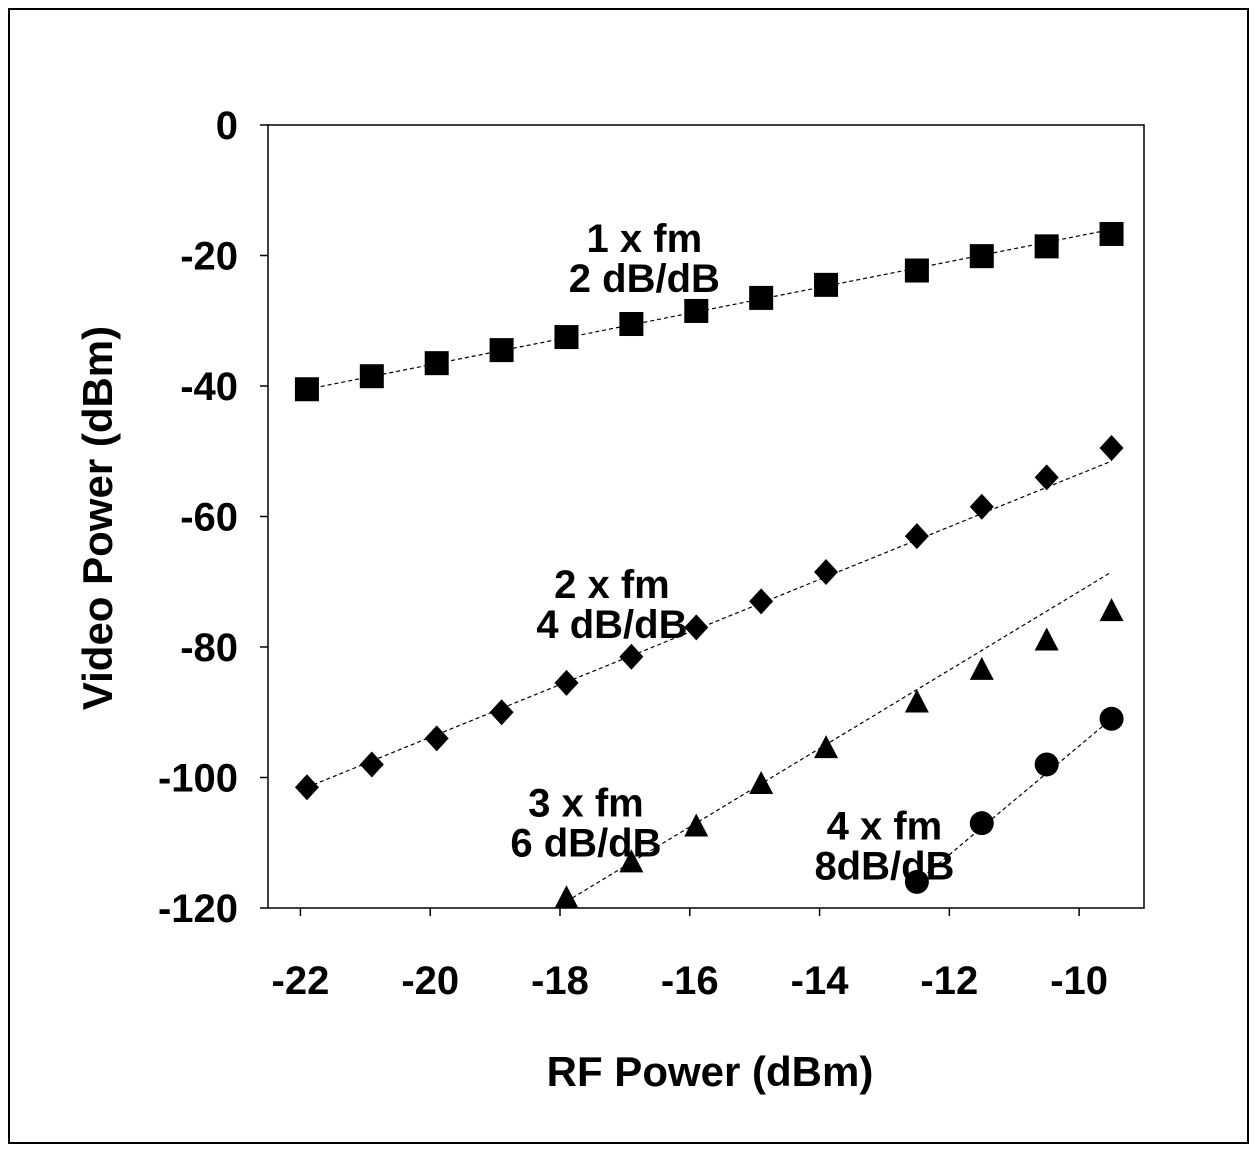 Image resolution: width=1257 pixels, height=1152 pixels. Describe the element at coordinates (209, 648) in the screenshot. I see `y-tick-label: -80` at that location.